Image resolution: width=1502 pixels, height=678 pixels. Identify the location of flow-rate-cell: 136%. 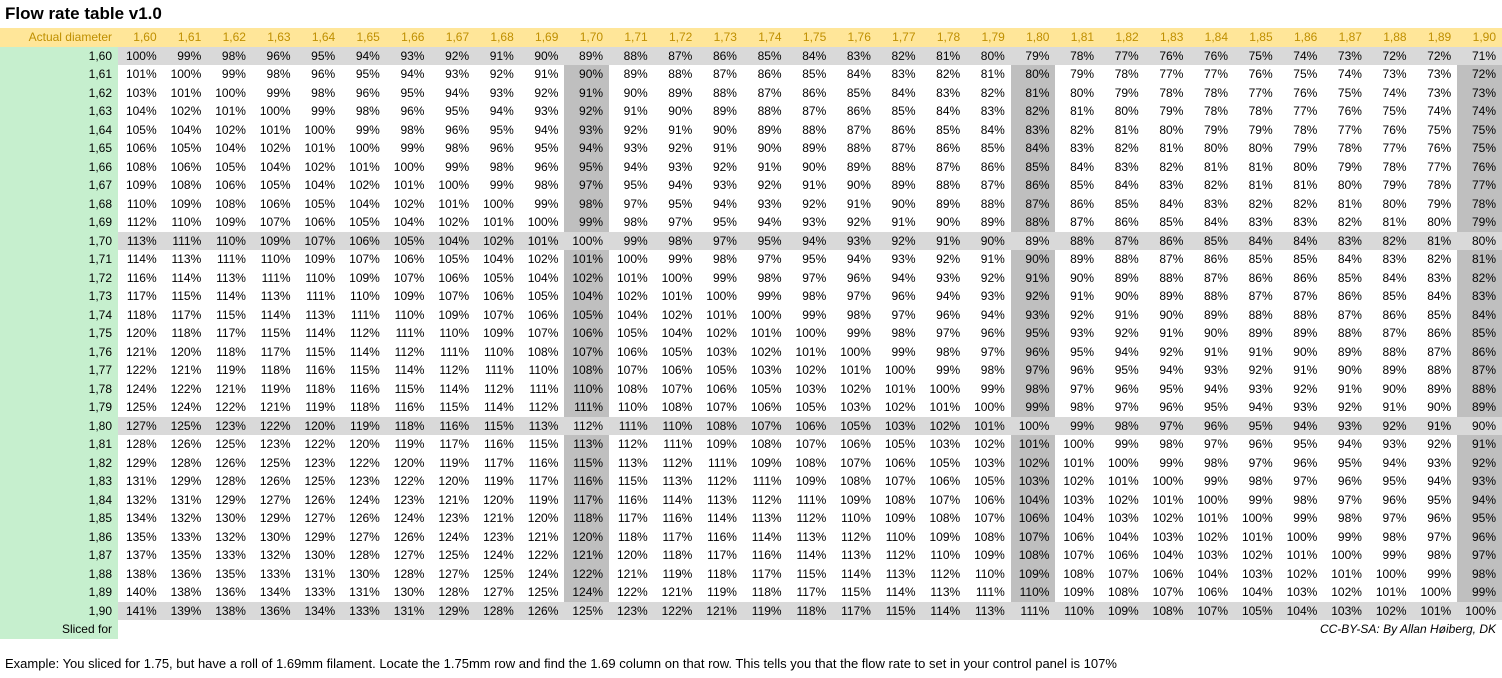
(185, 573).